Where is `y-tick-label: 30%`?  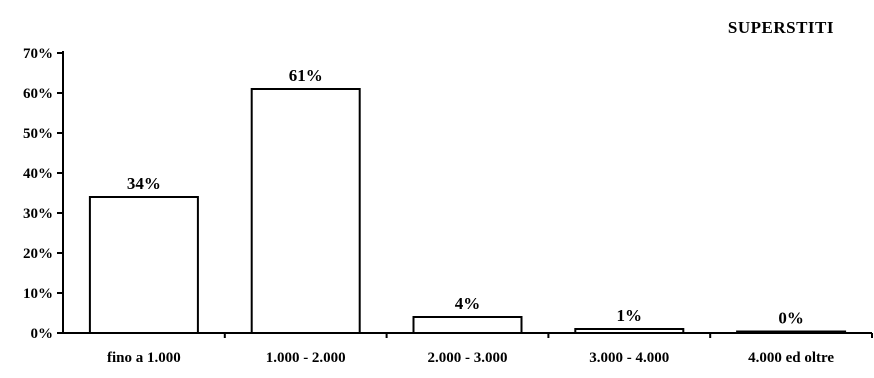 y-tick-label: 30% is located at coordinates (38, 214).